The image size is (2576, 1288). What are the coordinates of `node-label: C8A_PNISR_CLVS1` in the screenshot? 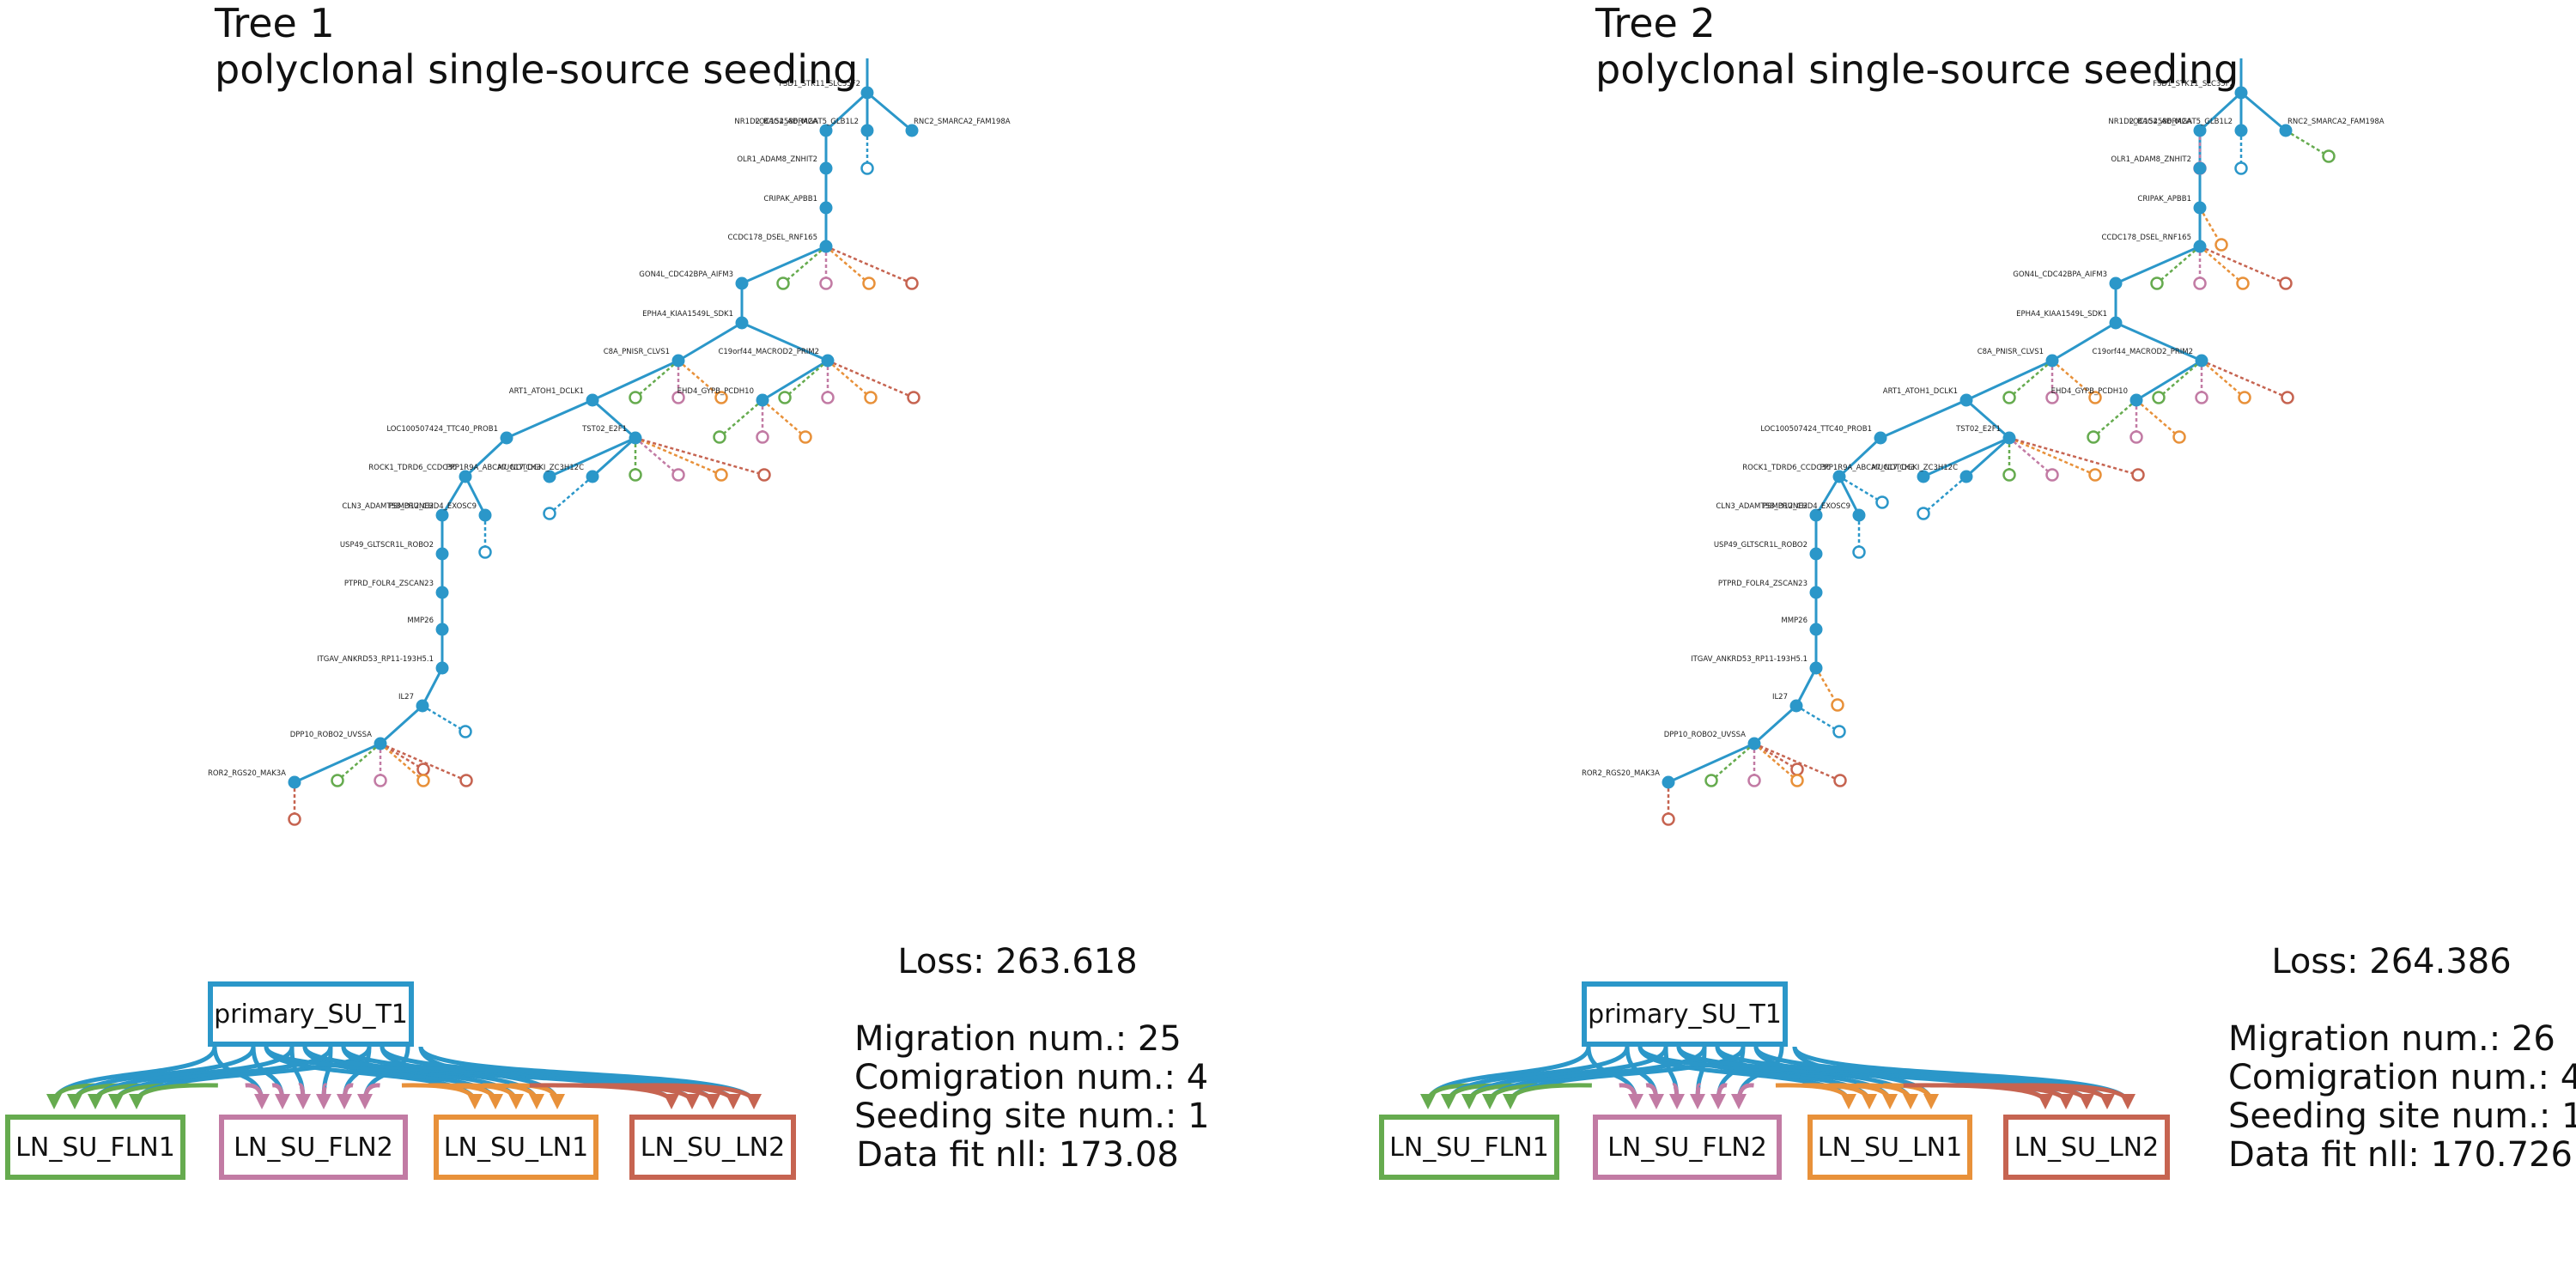 It's located at (2011, 352).